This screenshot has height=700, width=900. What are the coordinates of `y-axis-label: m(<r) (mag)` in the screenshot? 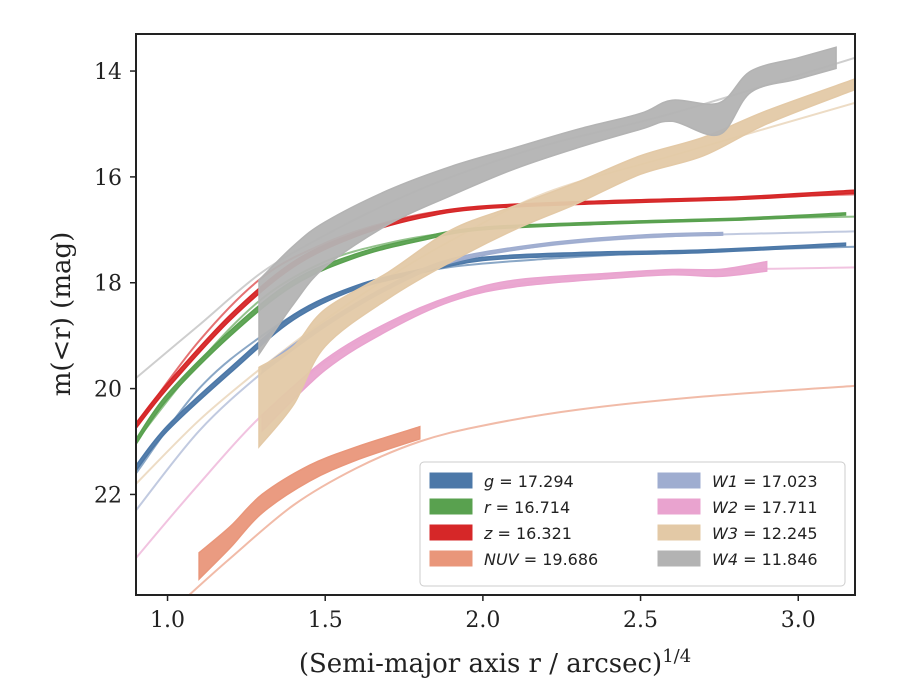 It's located at (62, 314).